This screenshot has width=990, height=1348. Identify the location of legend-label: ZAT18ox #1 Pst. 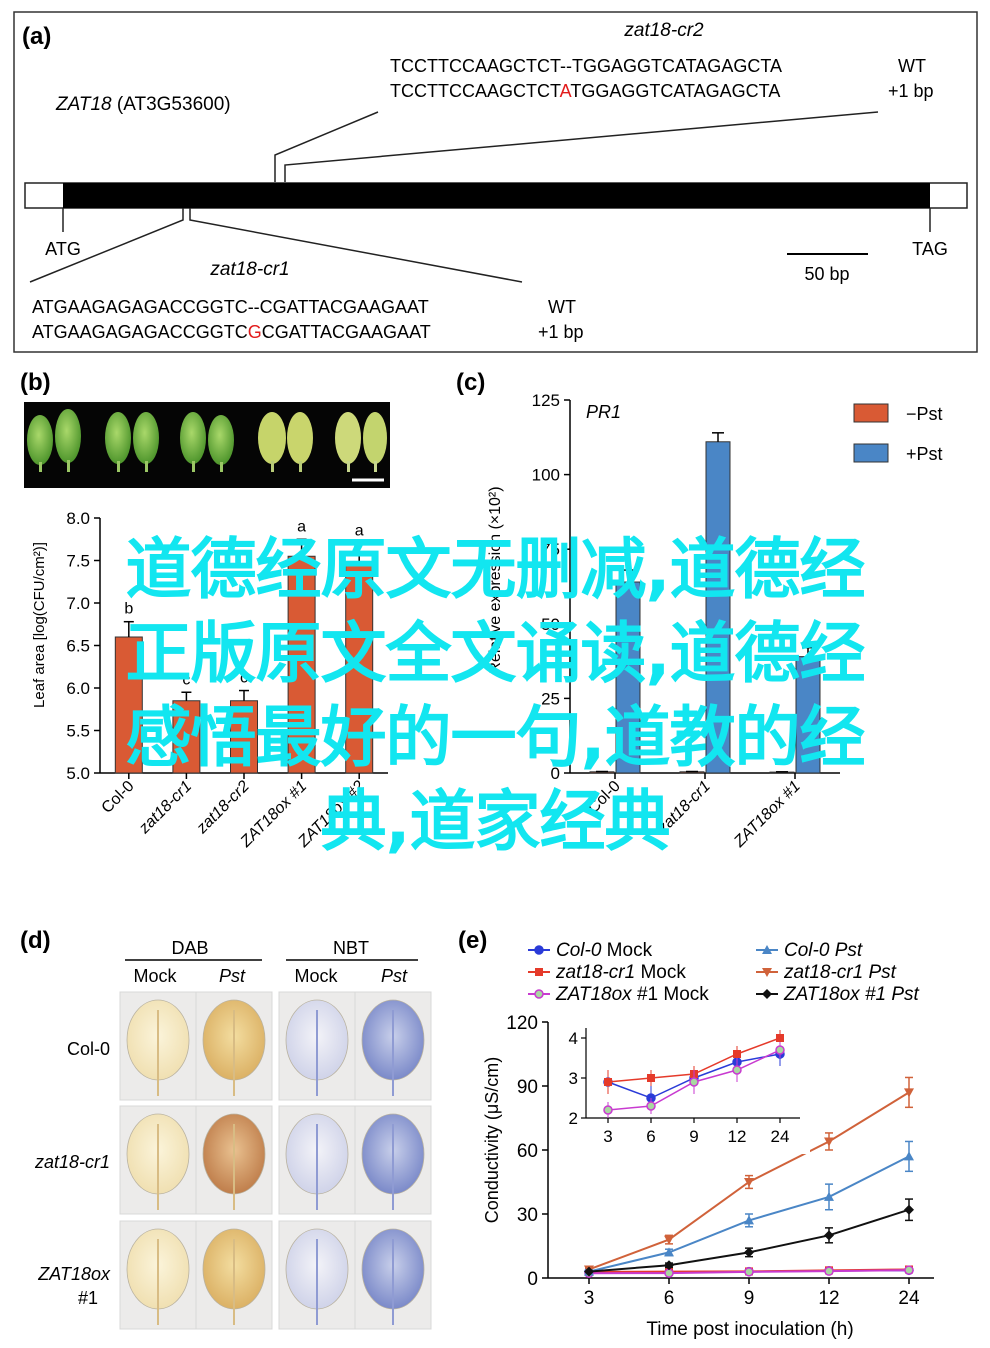
(851, 994).